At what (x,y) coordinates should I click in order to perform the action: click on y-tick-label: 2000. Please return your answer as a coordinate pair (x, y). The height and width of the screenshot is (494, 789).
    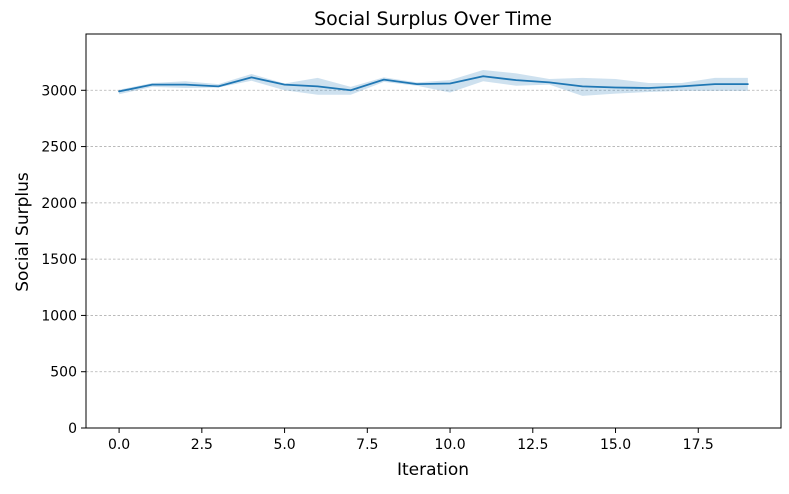
    Looking at the image, I should click on (59, 204).